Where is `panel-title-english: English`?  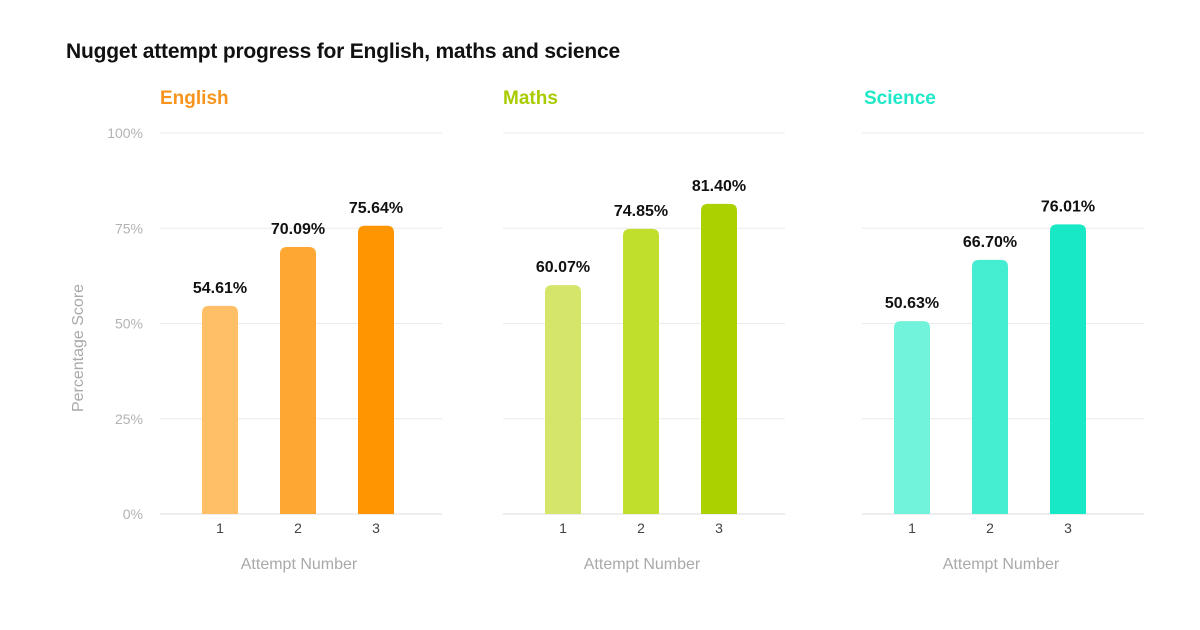
panel-title-english: English is located at coordinates (194, 98).